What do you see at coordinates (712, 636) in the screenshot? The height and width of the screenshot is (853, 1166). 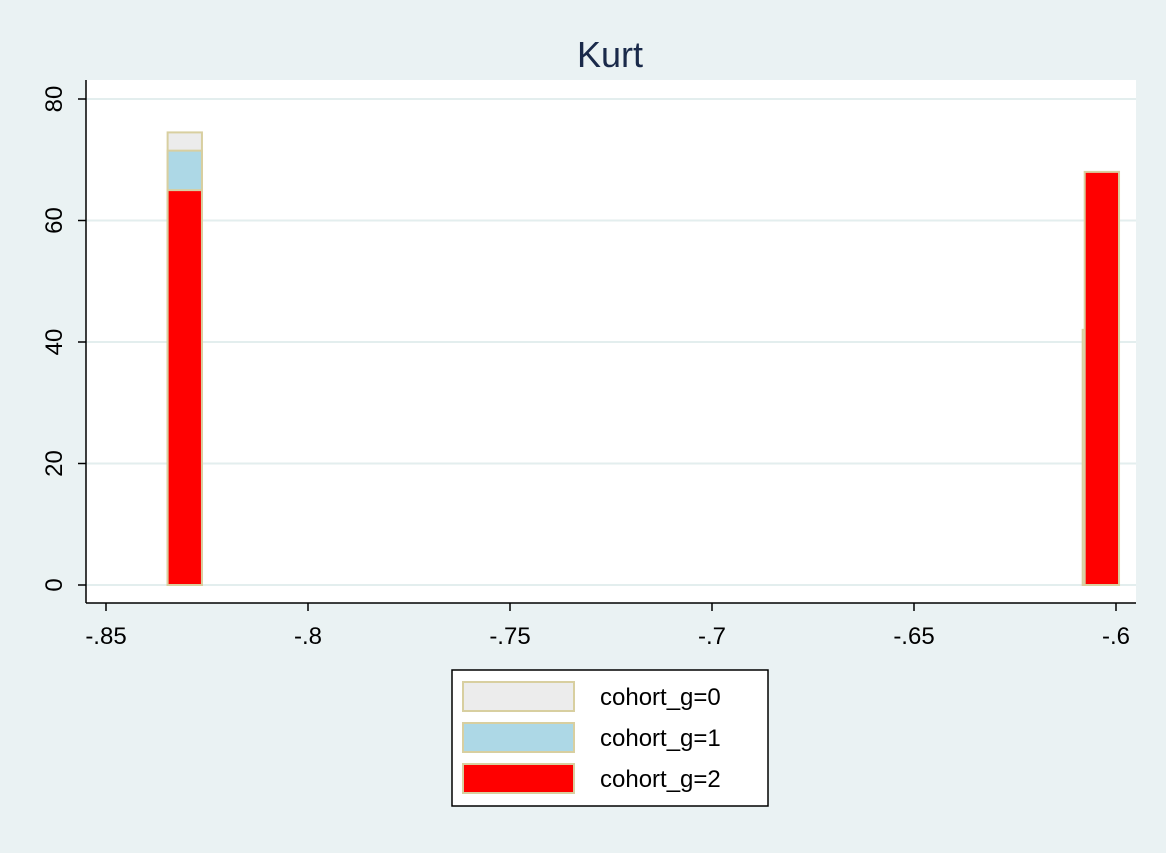 I see `x-tick-label-3: -.7` at bounding box center [712, 636].